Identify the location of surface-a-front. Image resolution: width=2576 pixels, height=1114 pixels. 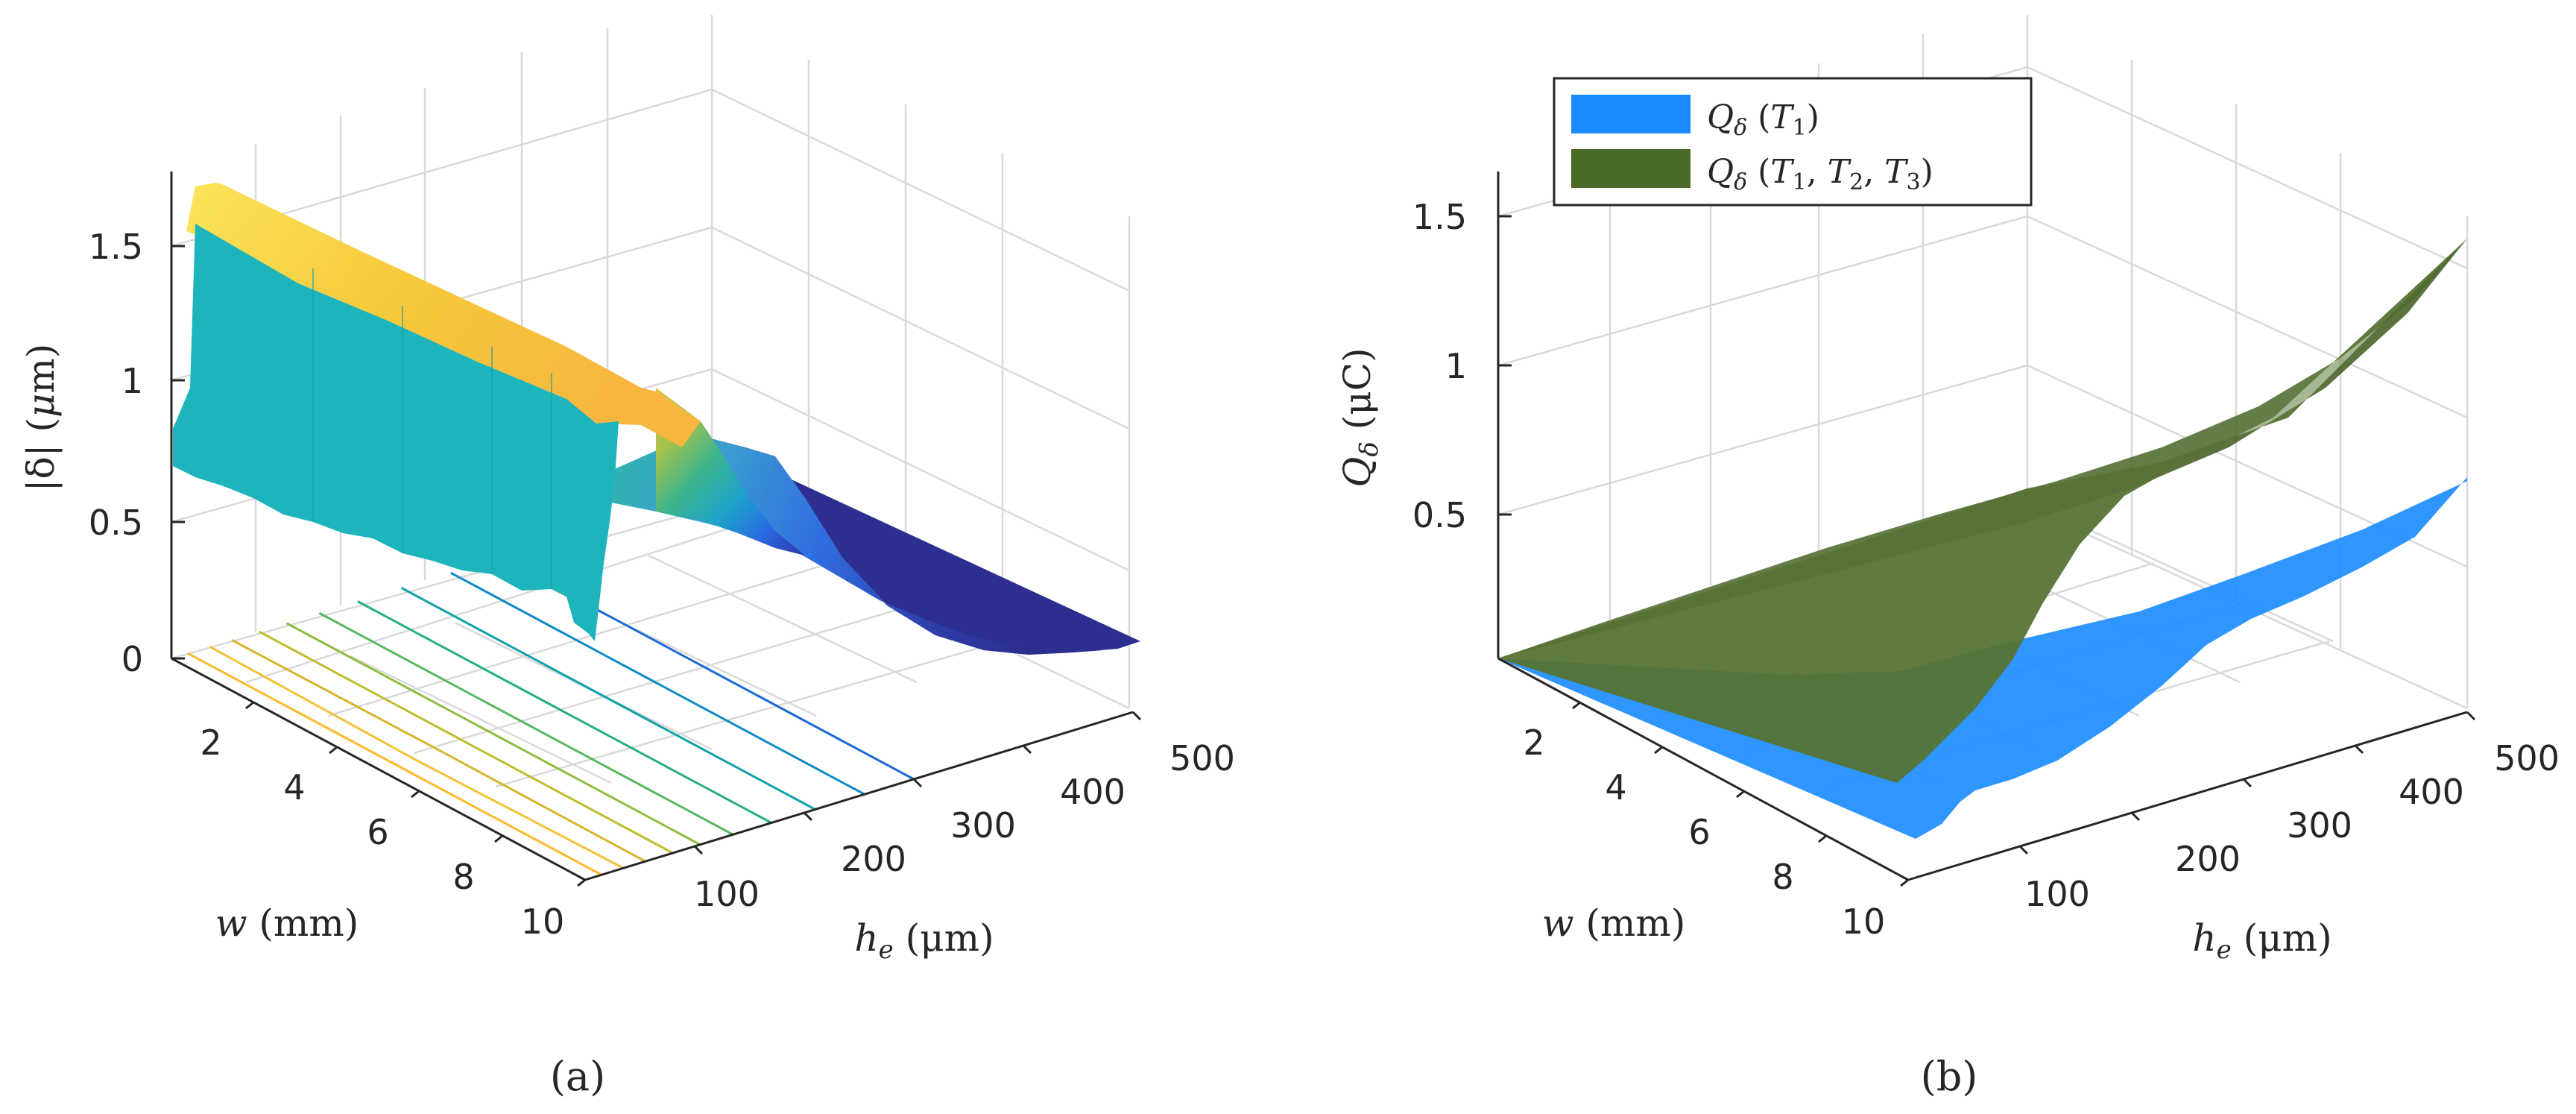
(396, 432).